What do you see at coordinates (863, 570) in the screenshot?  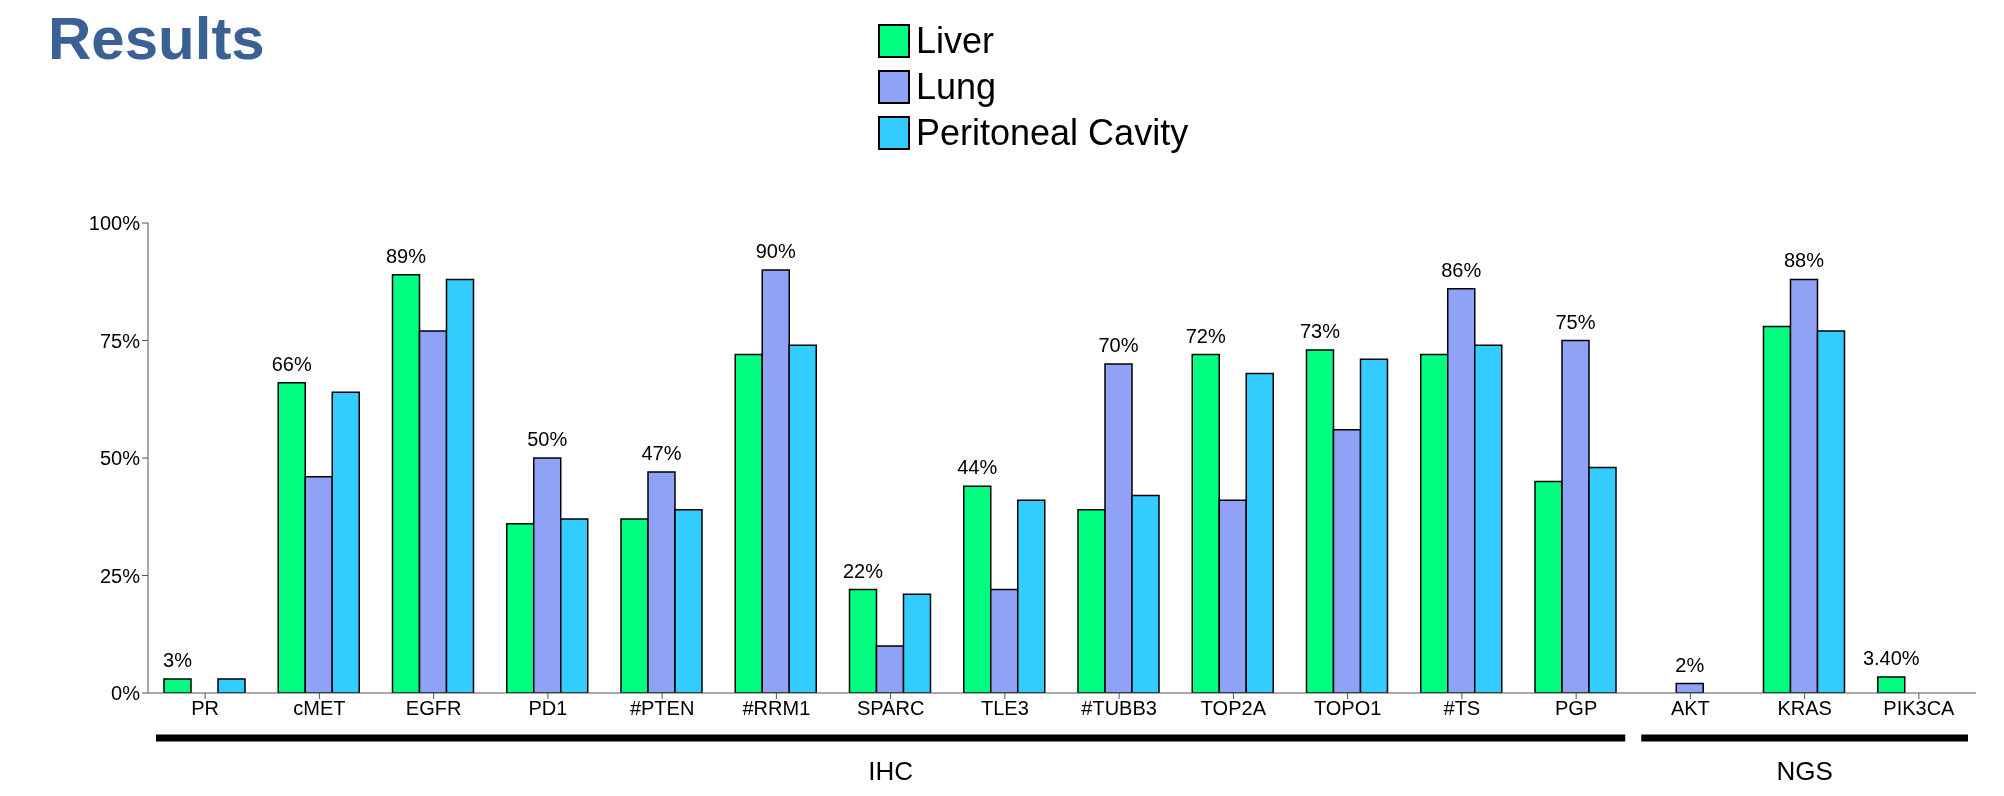 I see `data-label: 22%` at bounding box center [863, 570].